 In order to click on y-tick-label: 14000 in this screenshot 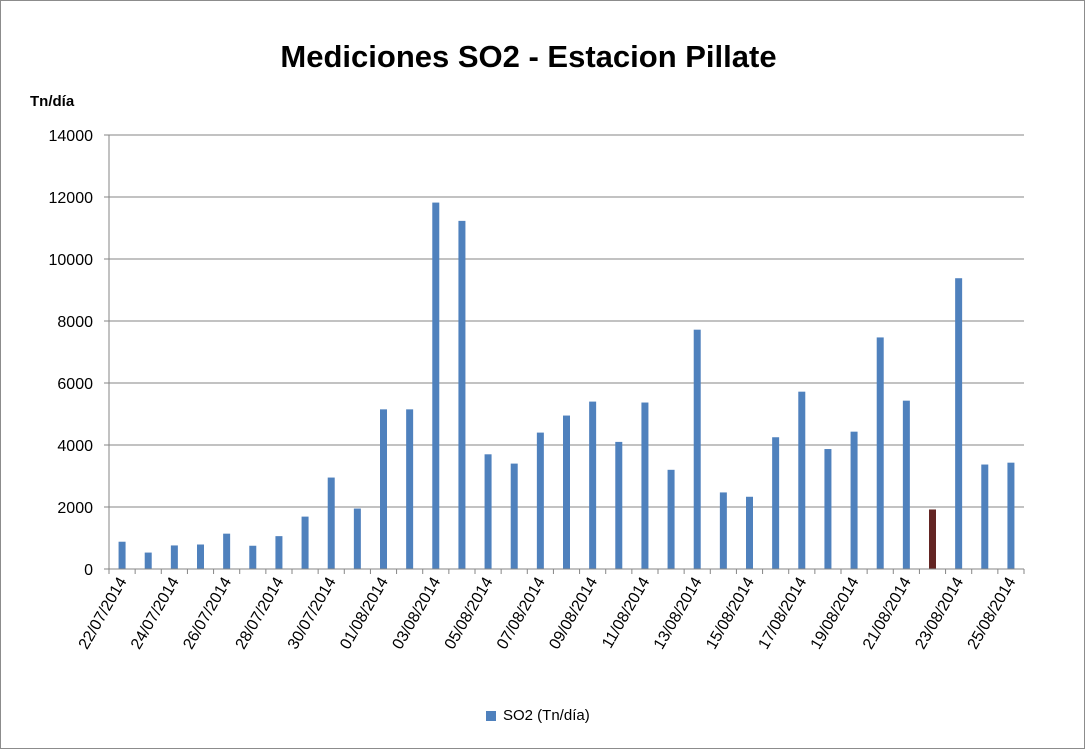, I will do `click(71, 136)`.